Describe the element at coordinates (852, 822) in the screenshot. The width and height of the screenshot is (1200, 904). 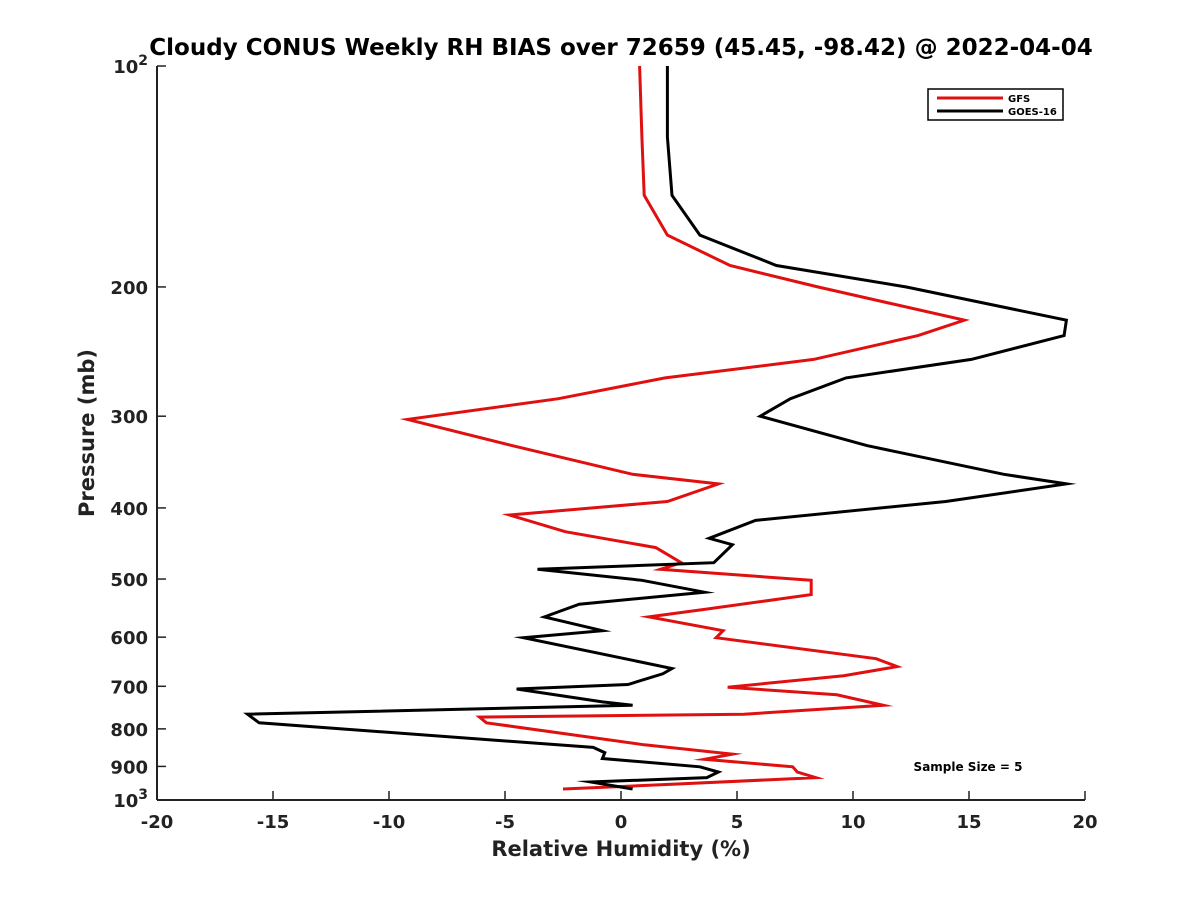
I see `x-tick-label: 10` at that location.